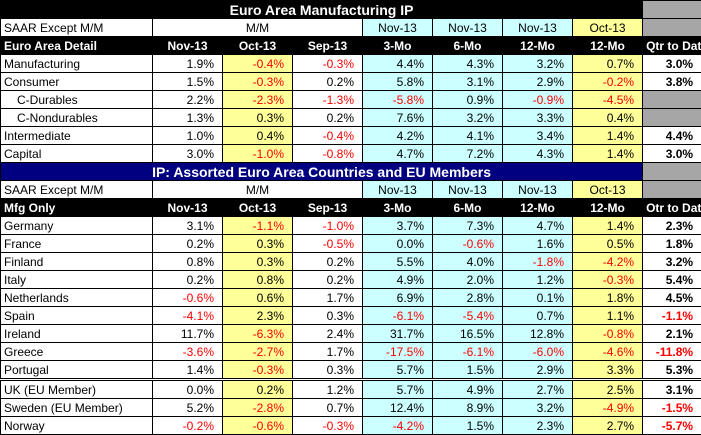  What do you see at coordinates (258, 28) in the screenshot?
I see `mm-label: M/M` at bounding box center [258, 28].